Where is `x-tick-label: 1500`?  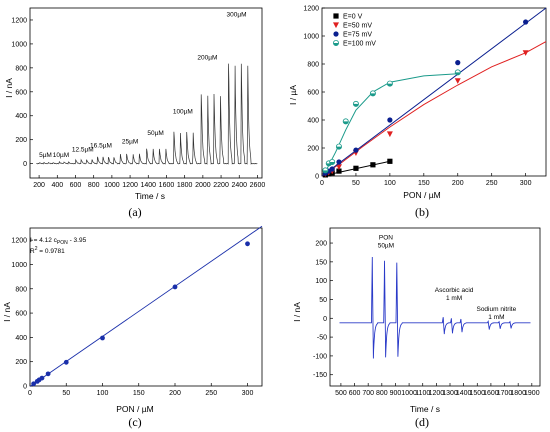
x-tick-label: 1500 is located at coordinates (477, 393).